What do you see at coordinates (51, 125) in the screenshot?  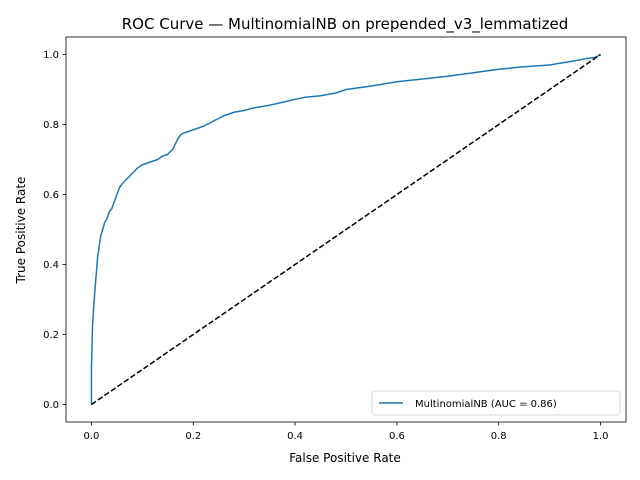 I see `y-tick-label: 0.8` at bounding box center [51, 125].